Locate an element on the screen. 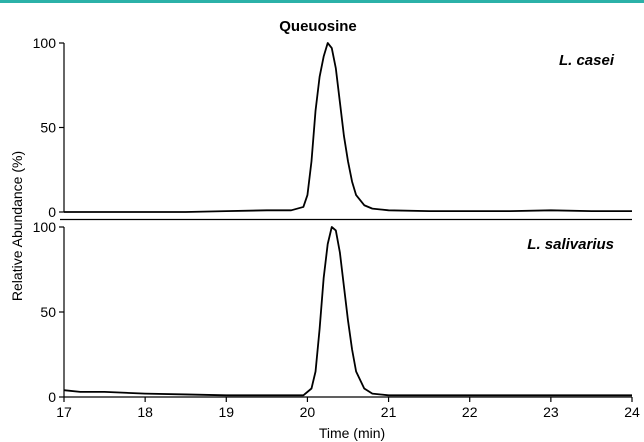  top-rule is located at coordinates (322, 1).